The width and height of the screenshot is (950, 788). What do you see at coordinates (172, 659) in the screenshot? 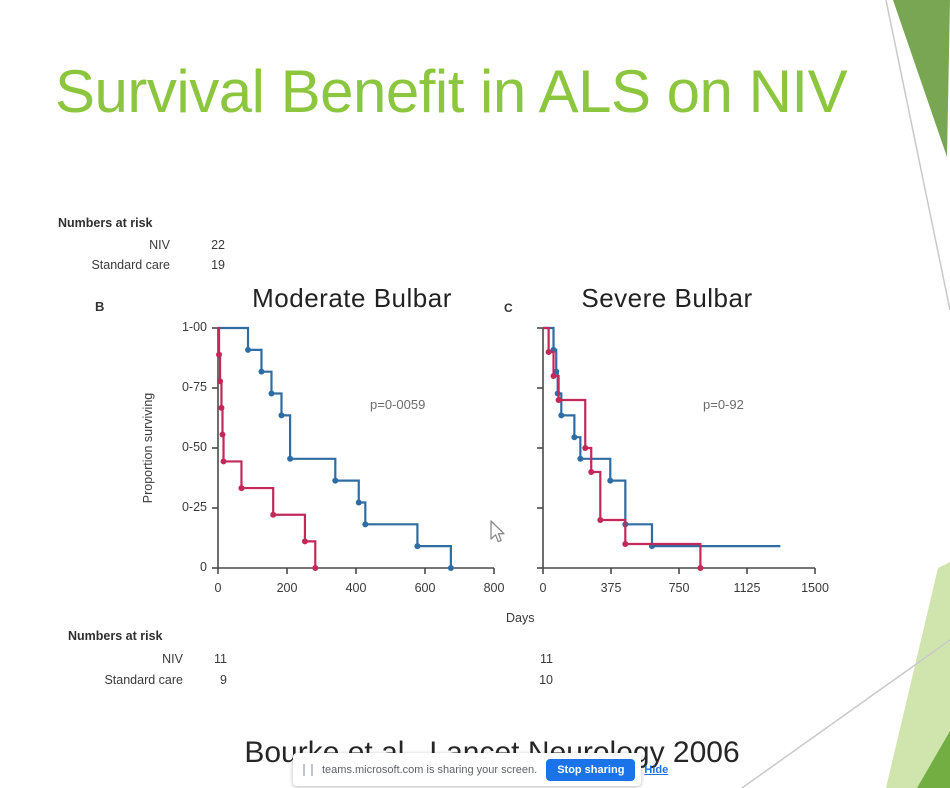
I see `risk-bottom-row-niv-label: NIV` at bounding box center [172, 659].